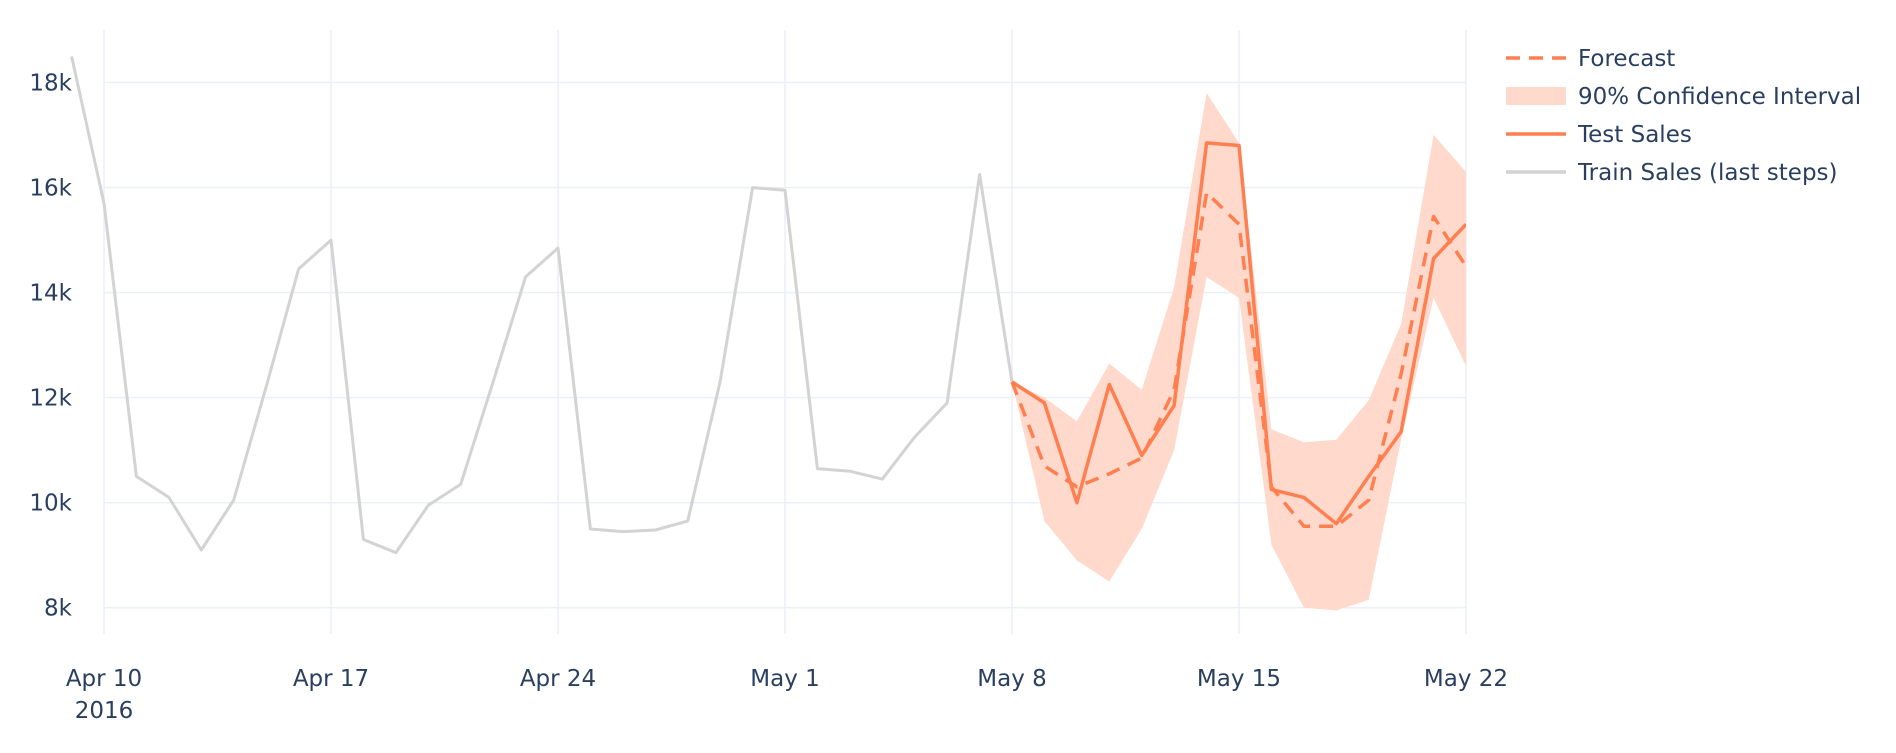 This screenshot has width=1896, height=753. Describe the element at coordinates (1626, 59) in the screenshot. I see `legend-label: Forecast` at that location.